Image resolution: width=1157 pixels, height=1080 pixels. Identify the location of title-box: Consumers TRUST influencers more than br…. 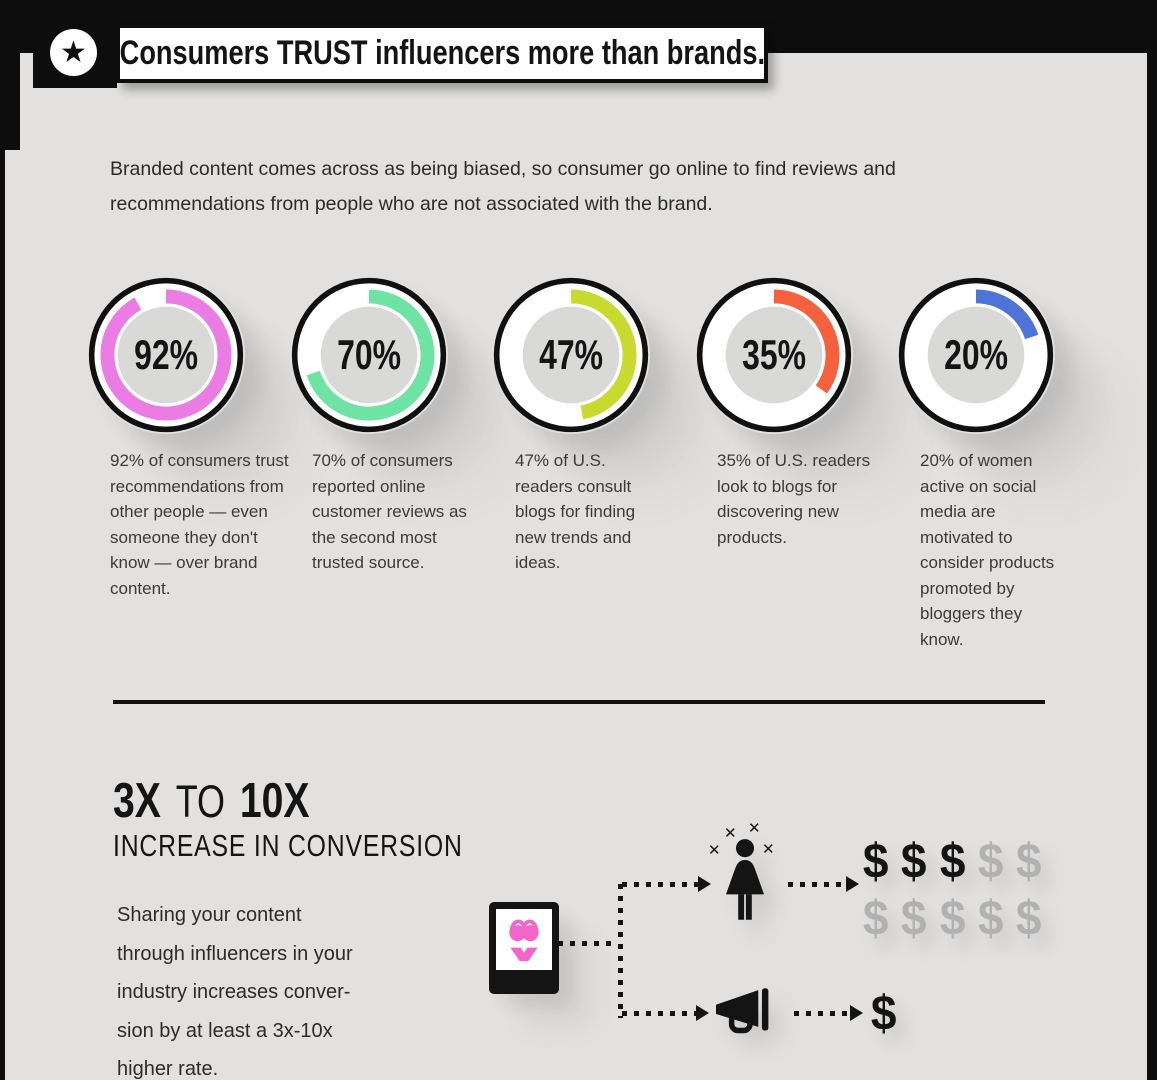
(442, 53).